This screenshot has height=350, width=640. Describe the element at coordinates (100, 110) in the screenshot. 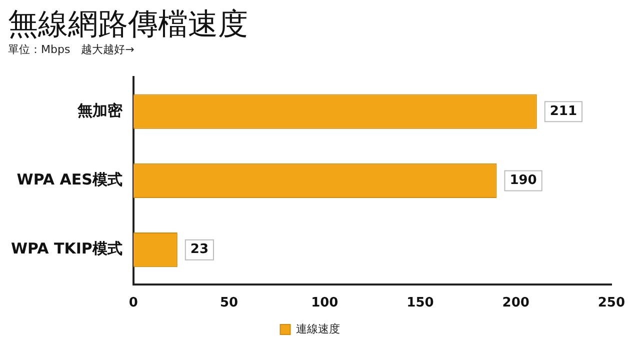

I see `y-tick-label: 無加密` at that location.